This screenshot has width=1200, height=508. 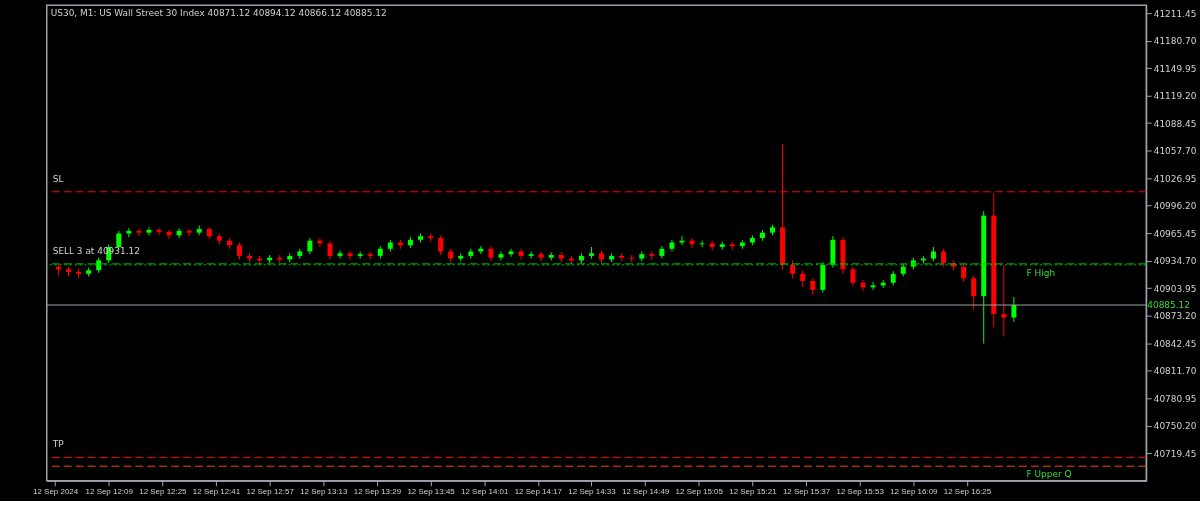 I want to click on x-tick-label: 12 Sep 13:45, so click(x=431, y=492).